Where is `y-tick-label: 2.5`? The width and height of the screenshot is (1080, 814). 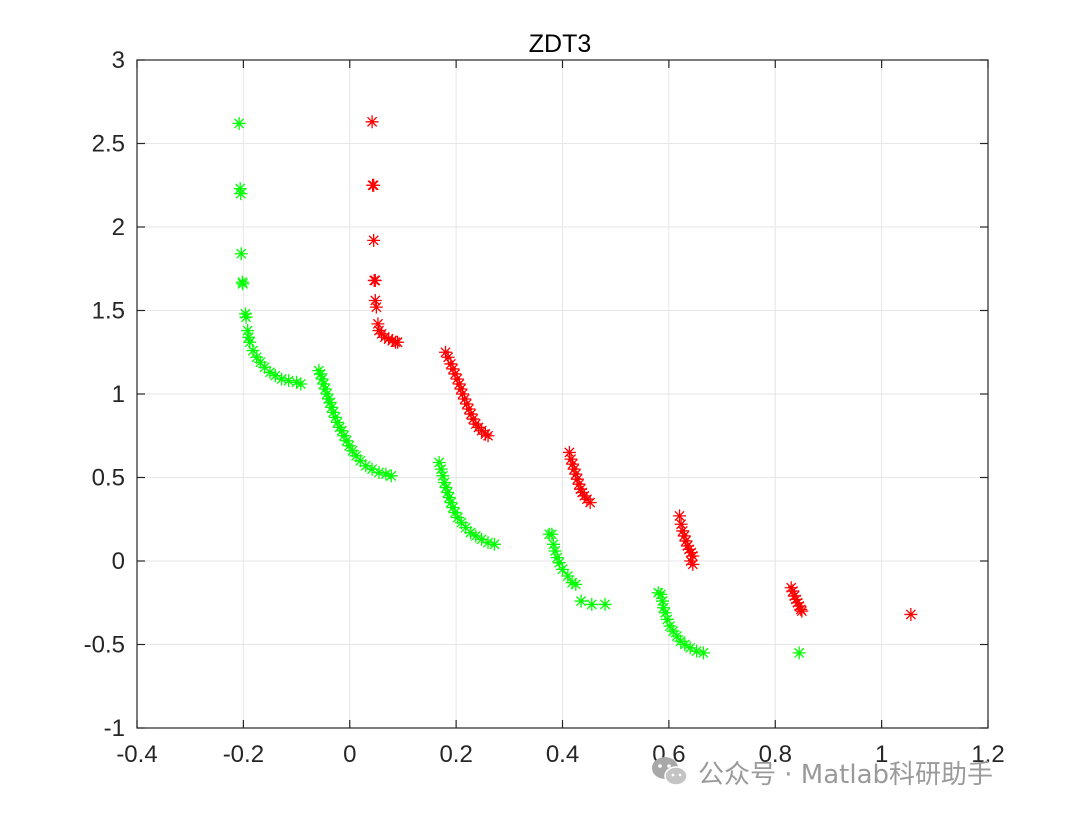
y-tick-label: 2.5 is located at coordinates (108, 144).